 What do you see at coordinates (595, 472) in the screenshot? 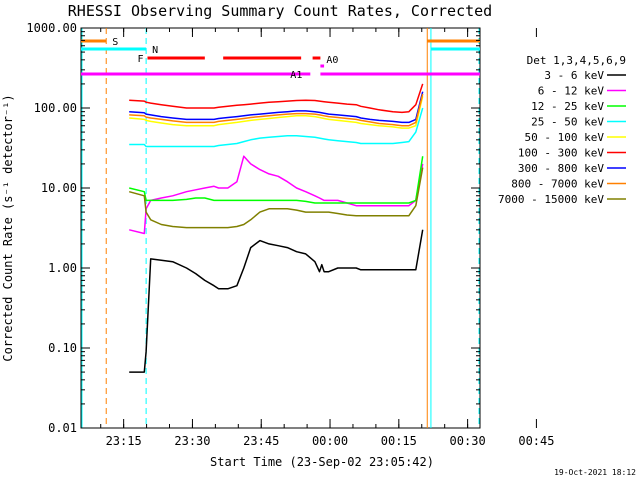
I see `footer-date: 19-Oct-2021 18:12` at bounding box center [595, 472].